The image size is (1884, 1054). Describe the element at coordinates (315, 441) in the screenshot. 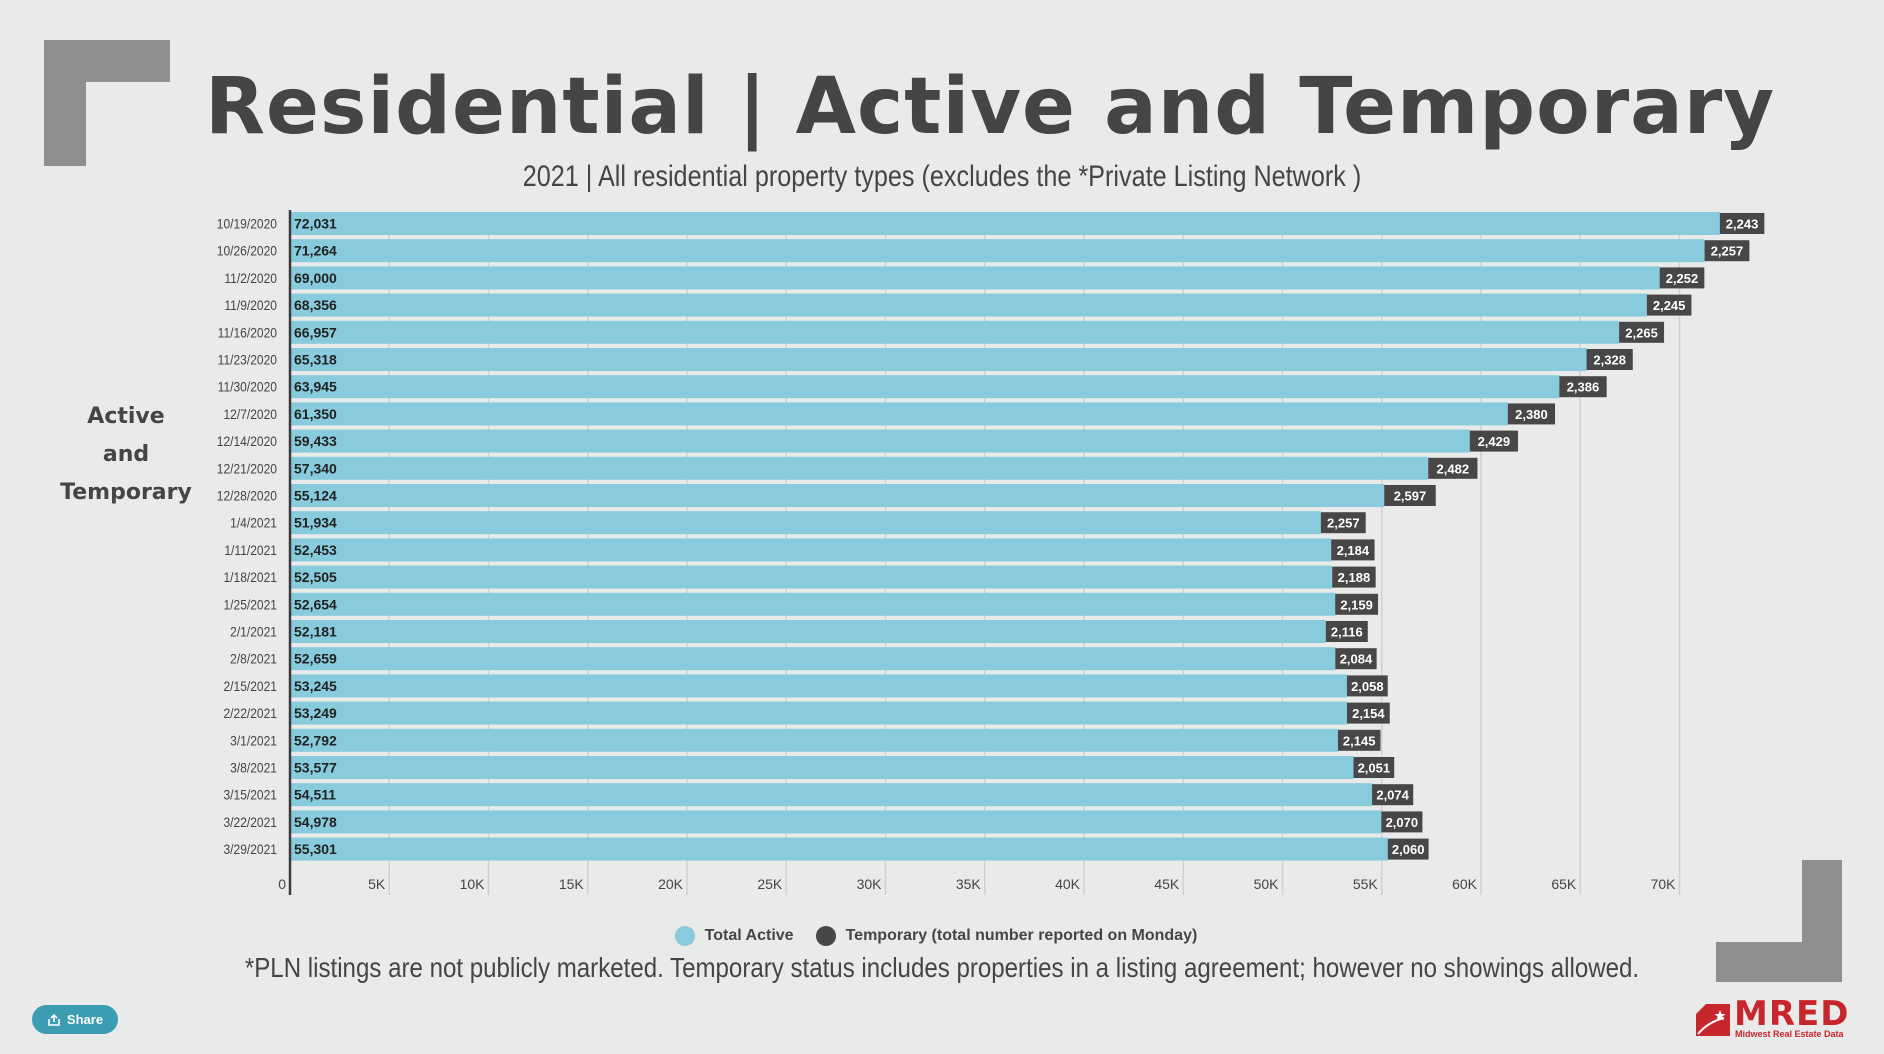

I see `data-label-total-active: 59,433` at that location.